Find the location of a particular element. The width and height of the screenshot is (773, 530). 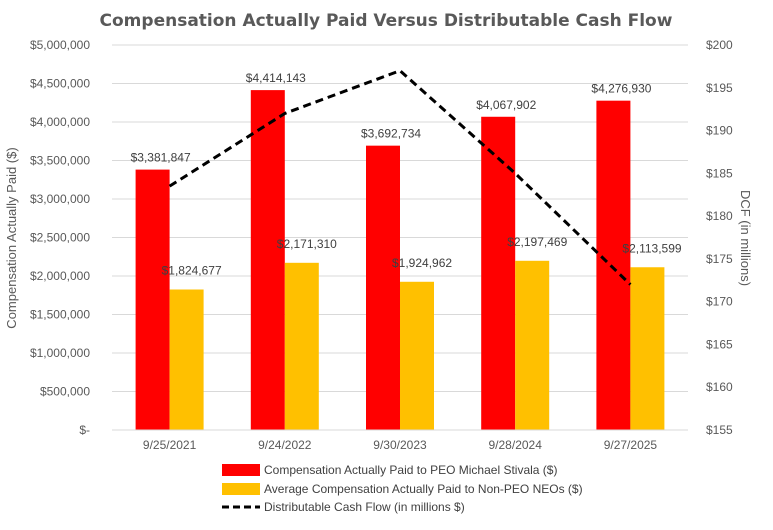

legend-swatch-non-peo is located at coordinates (241, 489).